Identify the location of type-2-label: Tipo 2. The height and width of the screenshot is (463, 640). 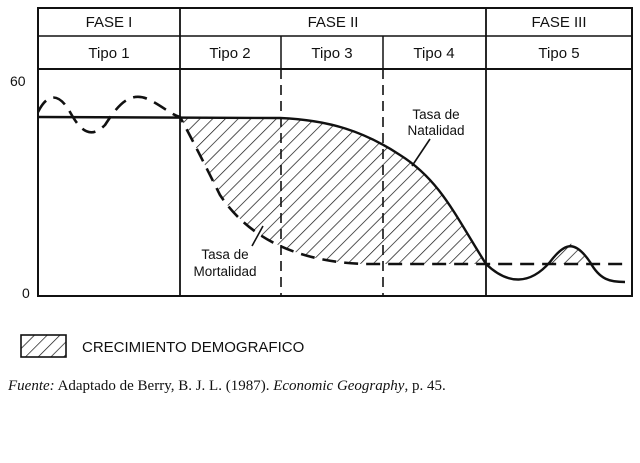
(229, 53).